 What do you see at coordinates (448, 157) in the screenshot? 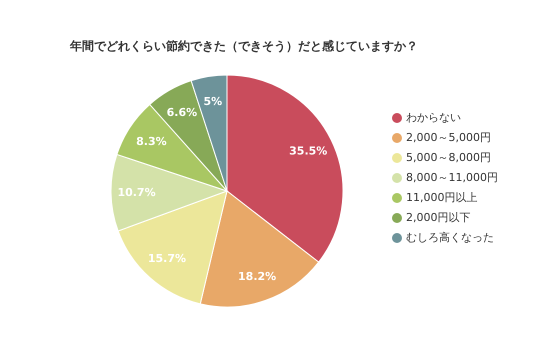
I see `legend-label: 5,000～8,000円` at bounding box center [448, 157].